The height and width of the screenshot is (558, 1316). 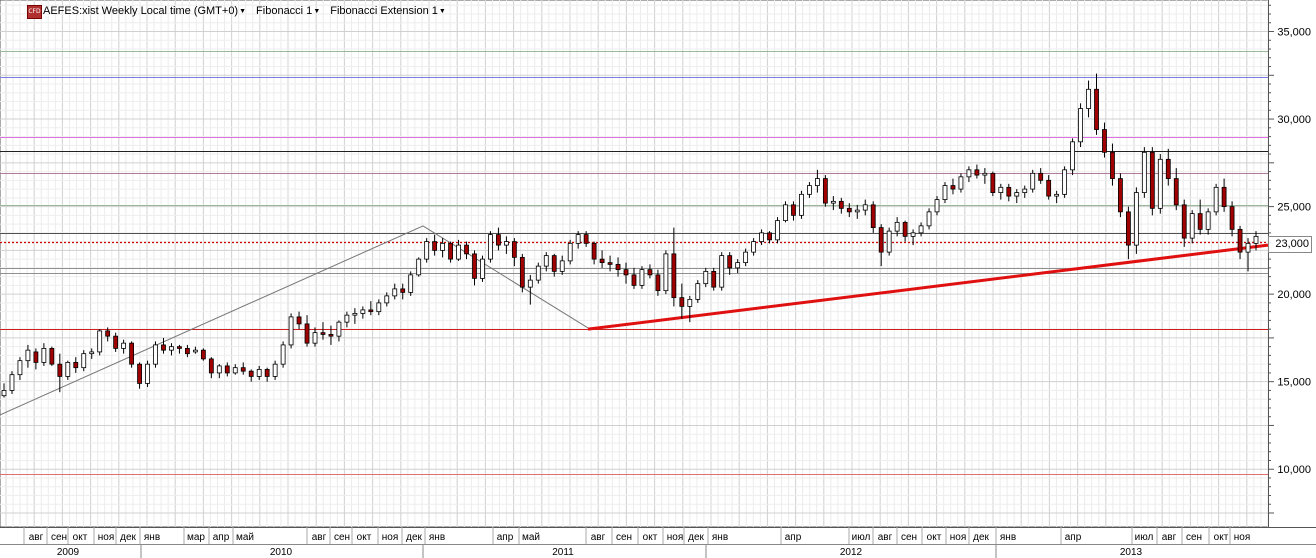 What do you see at coordinates (288, 11) in the screenshot?
I see `indicator-fibonacci: Fibonacci 1 ▼` at bounding box center [288, 11].